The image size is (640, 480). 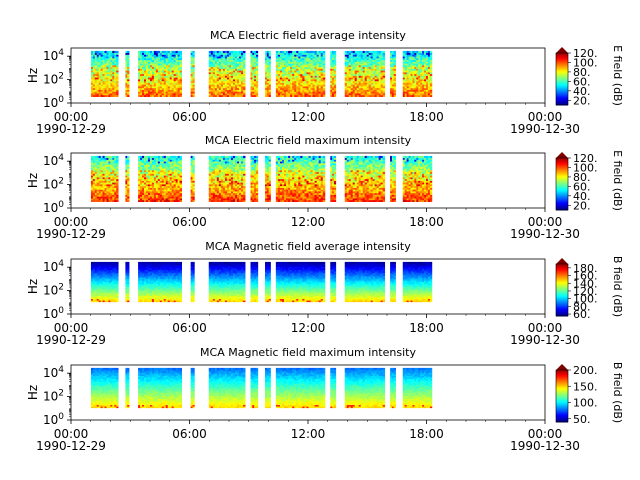 What do you see at coordinates (308, 117) in the screenshot?
I see `x-tick-label: 12:00` at bounding box center [308, 117].